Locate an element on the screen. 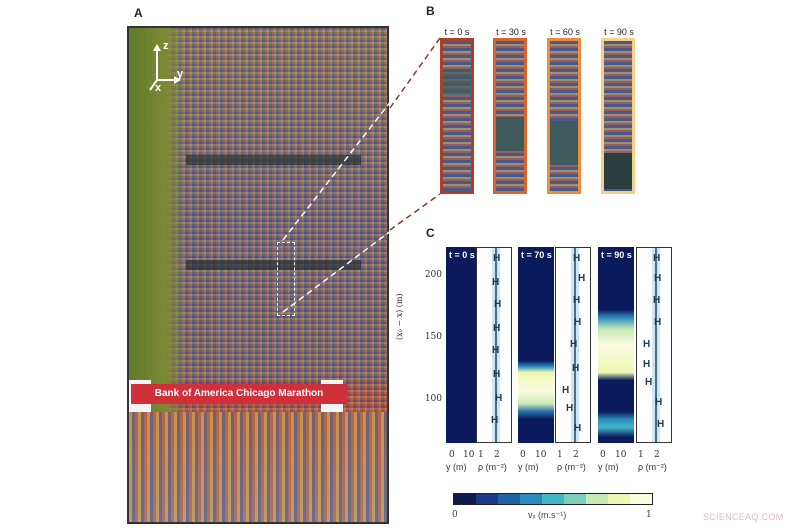 The height and width of the screenshot is (530, 800). frame-time-label: t = 90 s is located at coordinates (619, 32).